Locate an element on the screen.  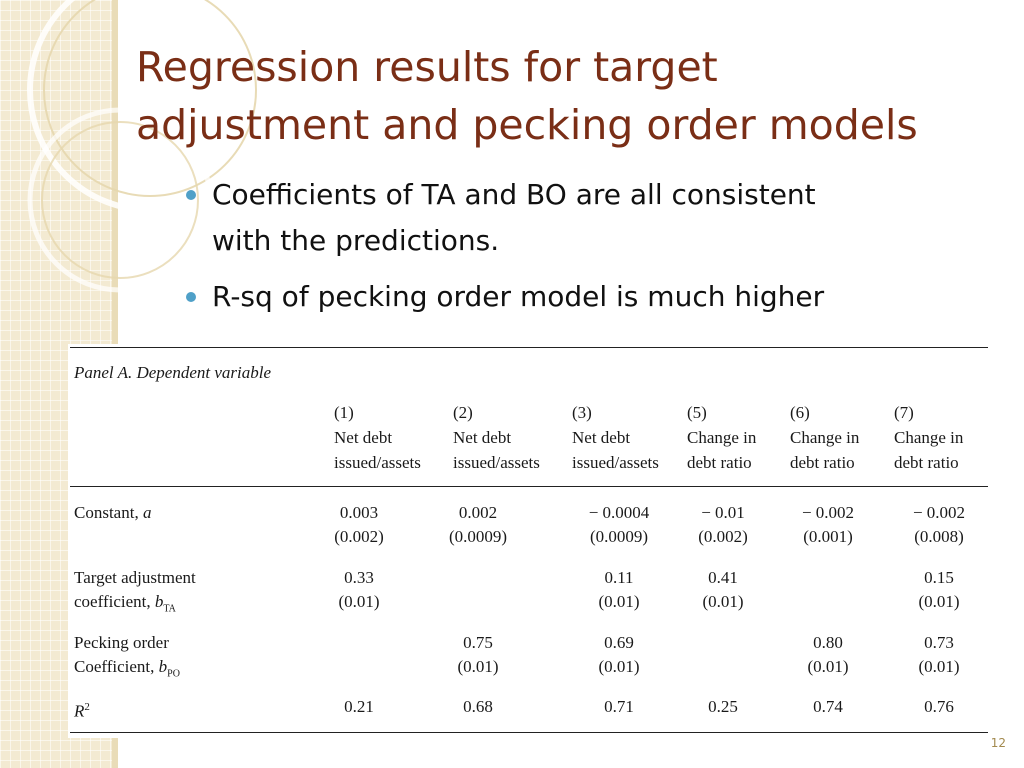
row-label-variable: R is located at coordinates (79, 711).